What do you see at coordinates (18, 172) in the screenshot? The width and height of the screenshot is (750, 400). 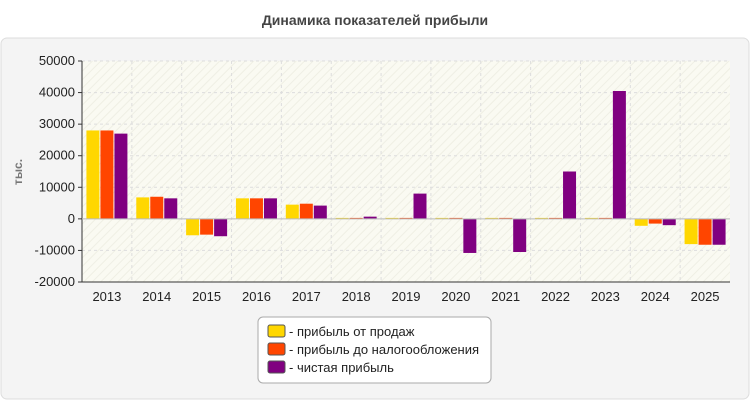 I see `y-axis-label: тыс.` at bounding box center [18, 172].